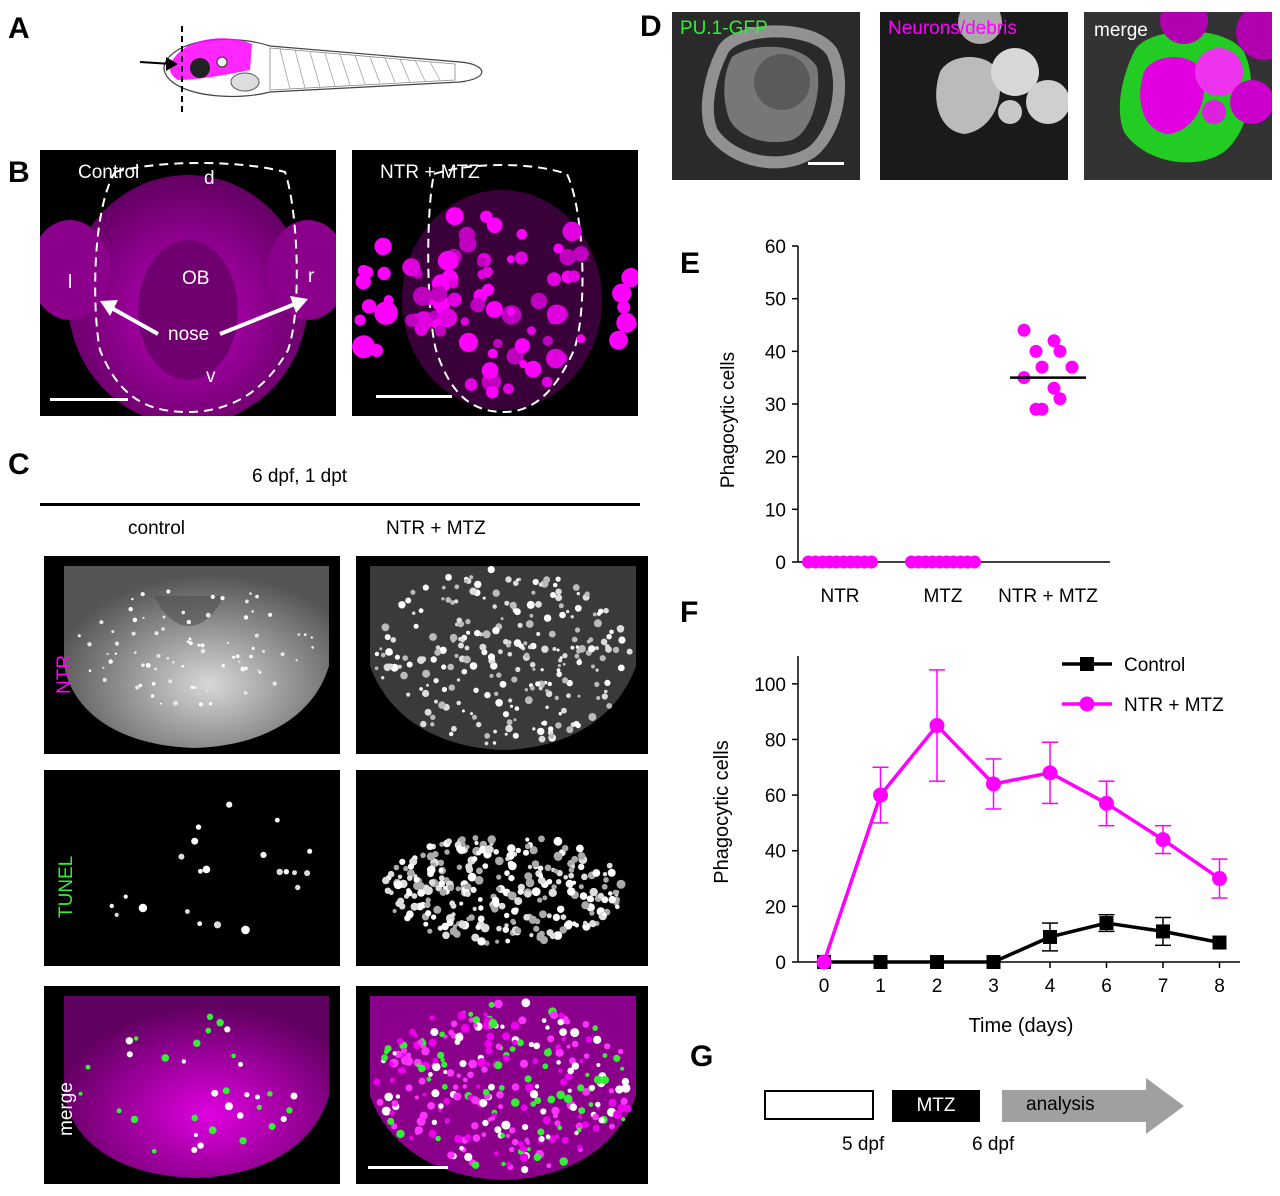  Describe the element at coordinates (775, 740) in the screenshot. I see `f-ytick-label: 80` at that location.